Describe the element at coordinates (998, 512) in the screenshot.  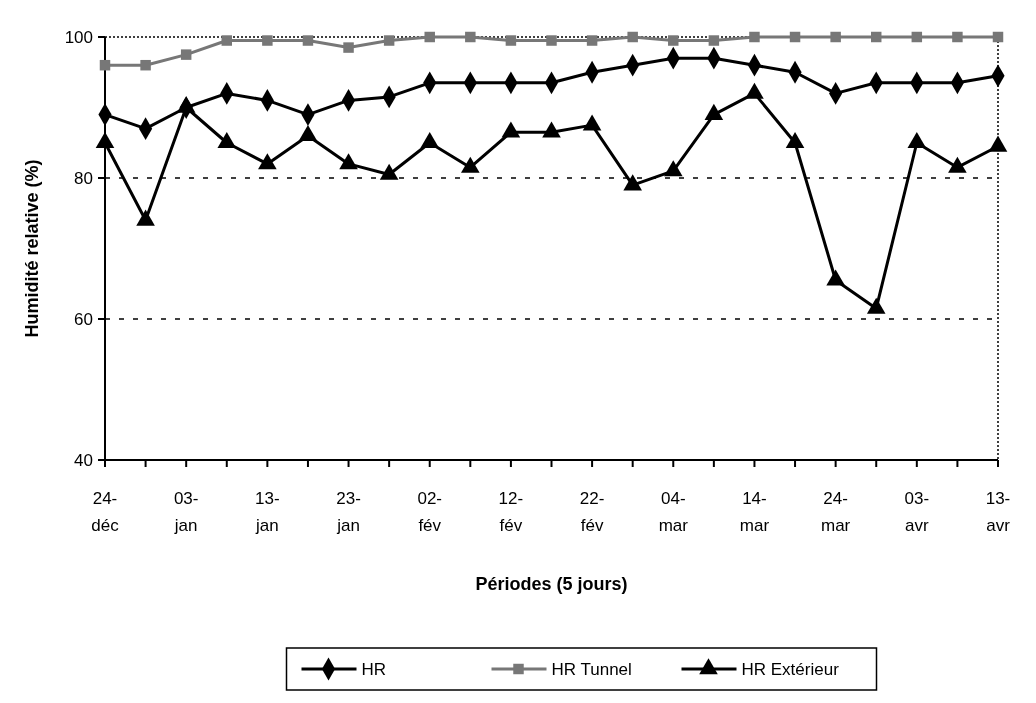
I see `x-tick-label: 13- avr` at that location.